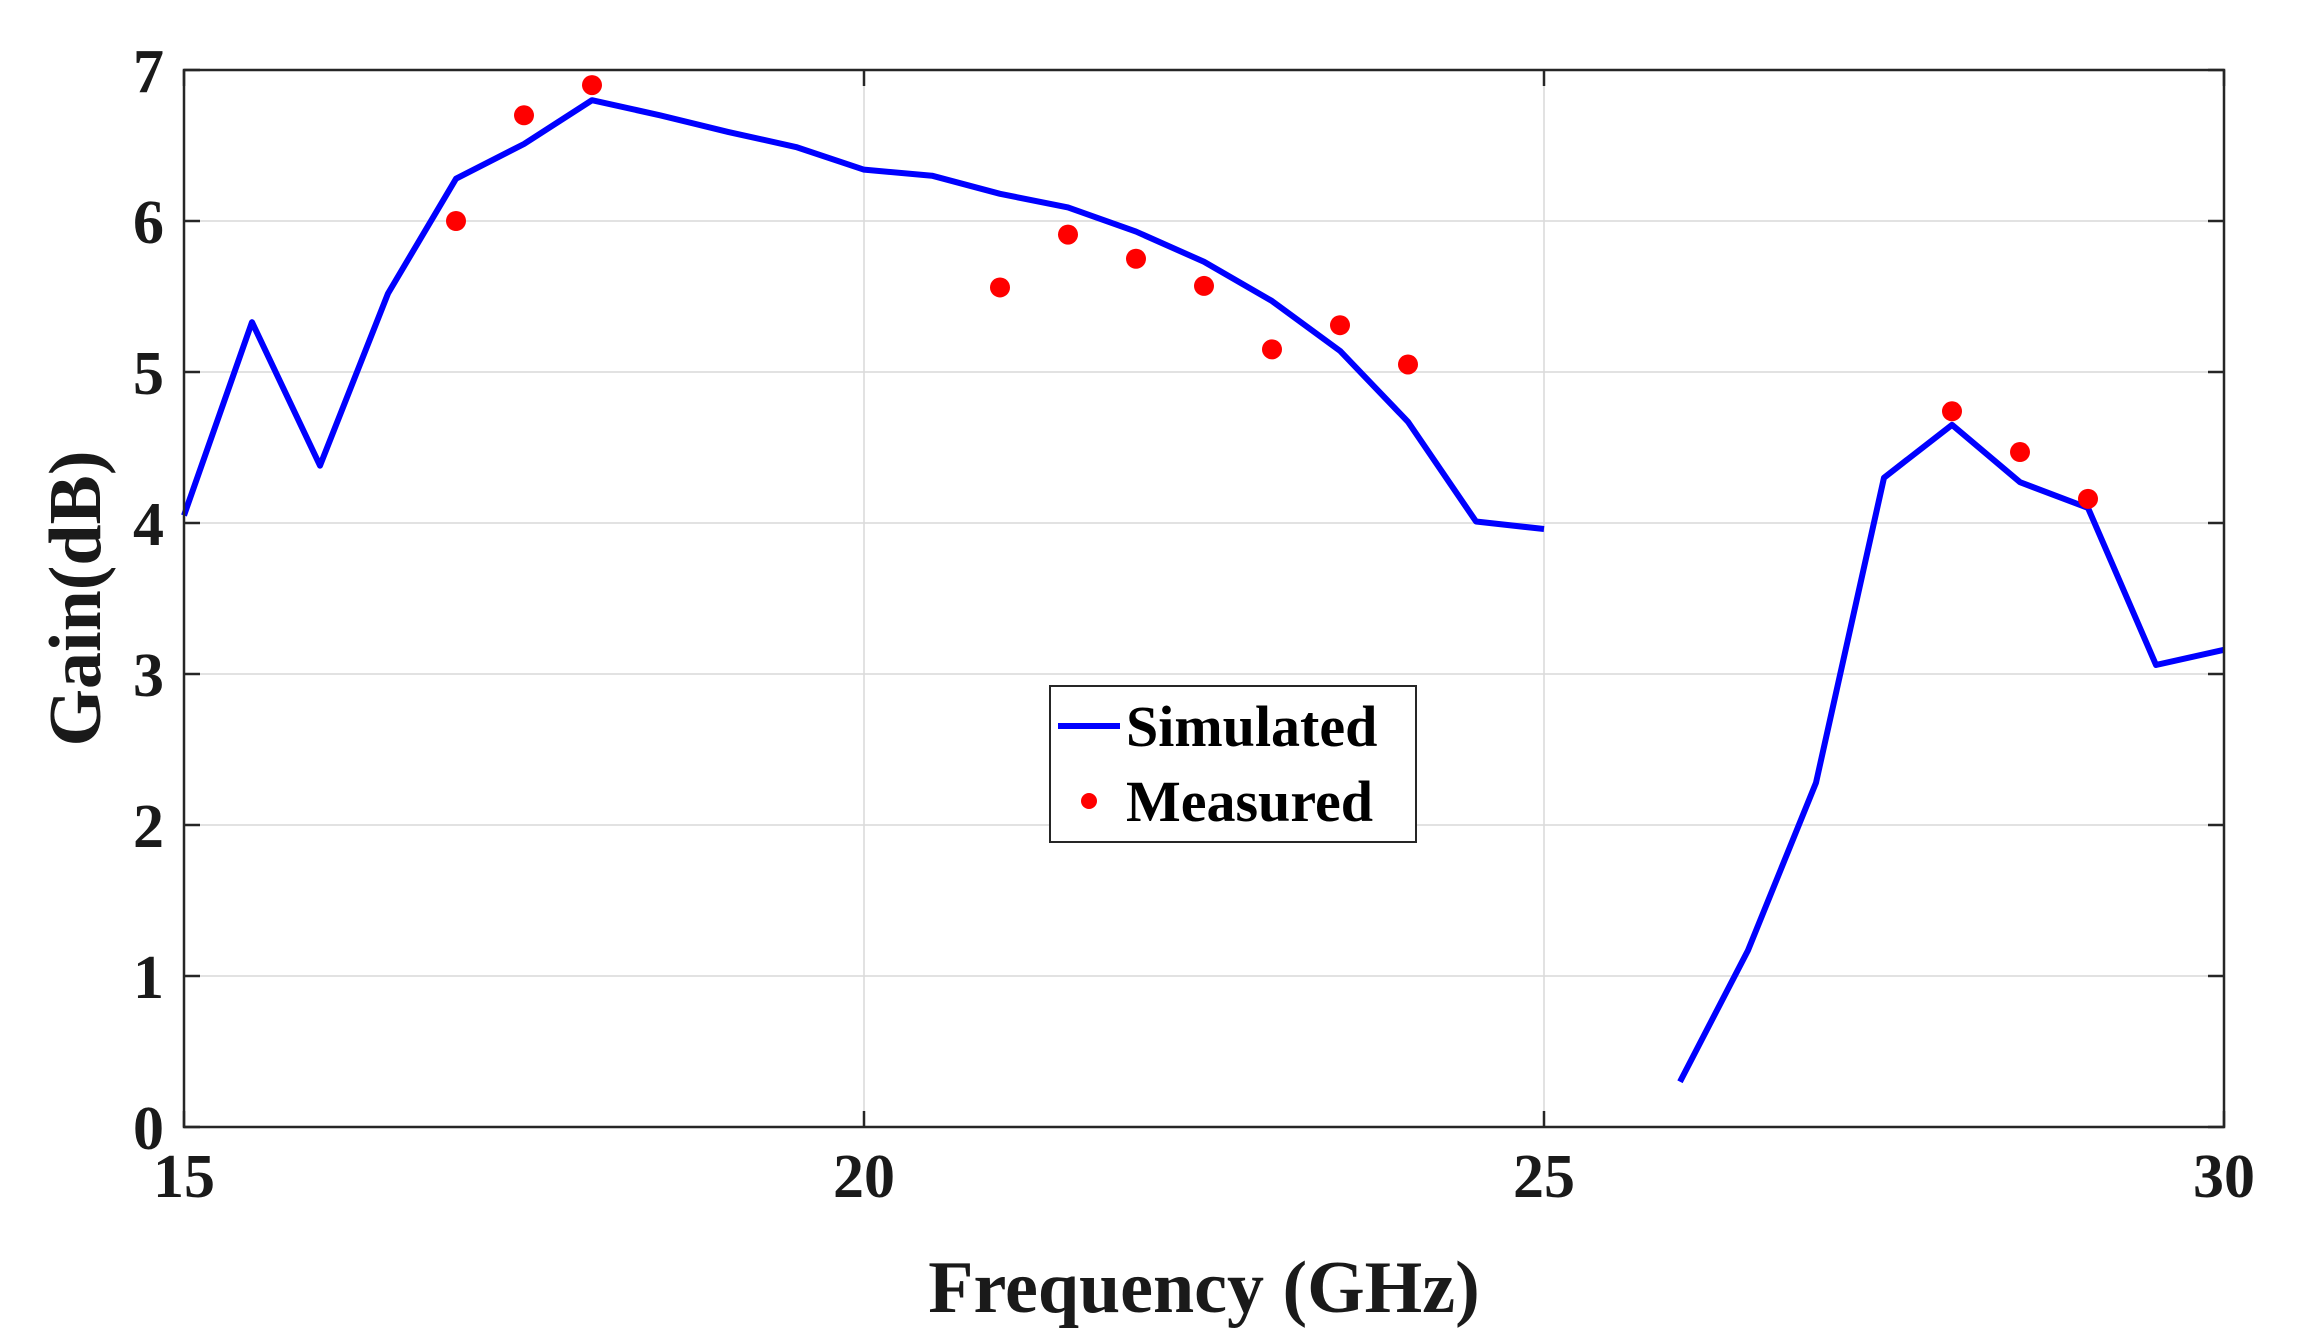  Describe the element at coordinates (1951, 752) in the screenshot. I see `simulated-line-segment` at that location.